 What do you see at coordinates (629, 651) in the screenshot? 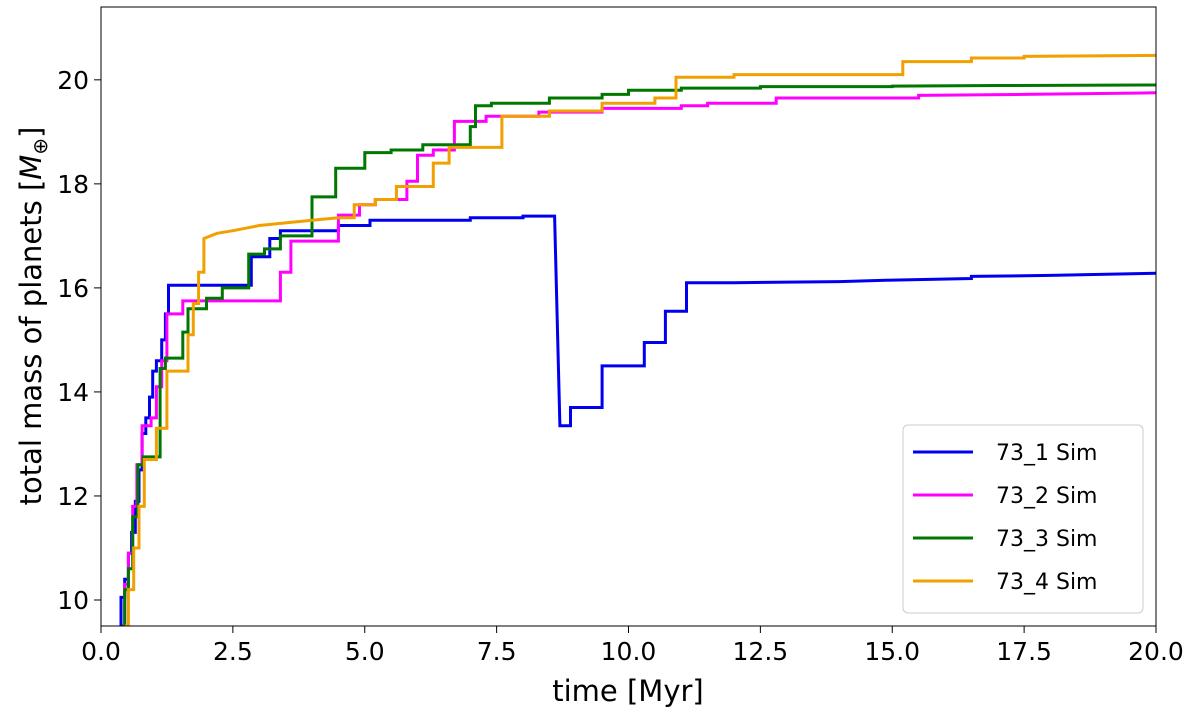
I see `x-tick-label: 10.0` at bounding box center [629, 651].